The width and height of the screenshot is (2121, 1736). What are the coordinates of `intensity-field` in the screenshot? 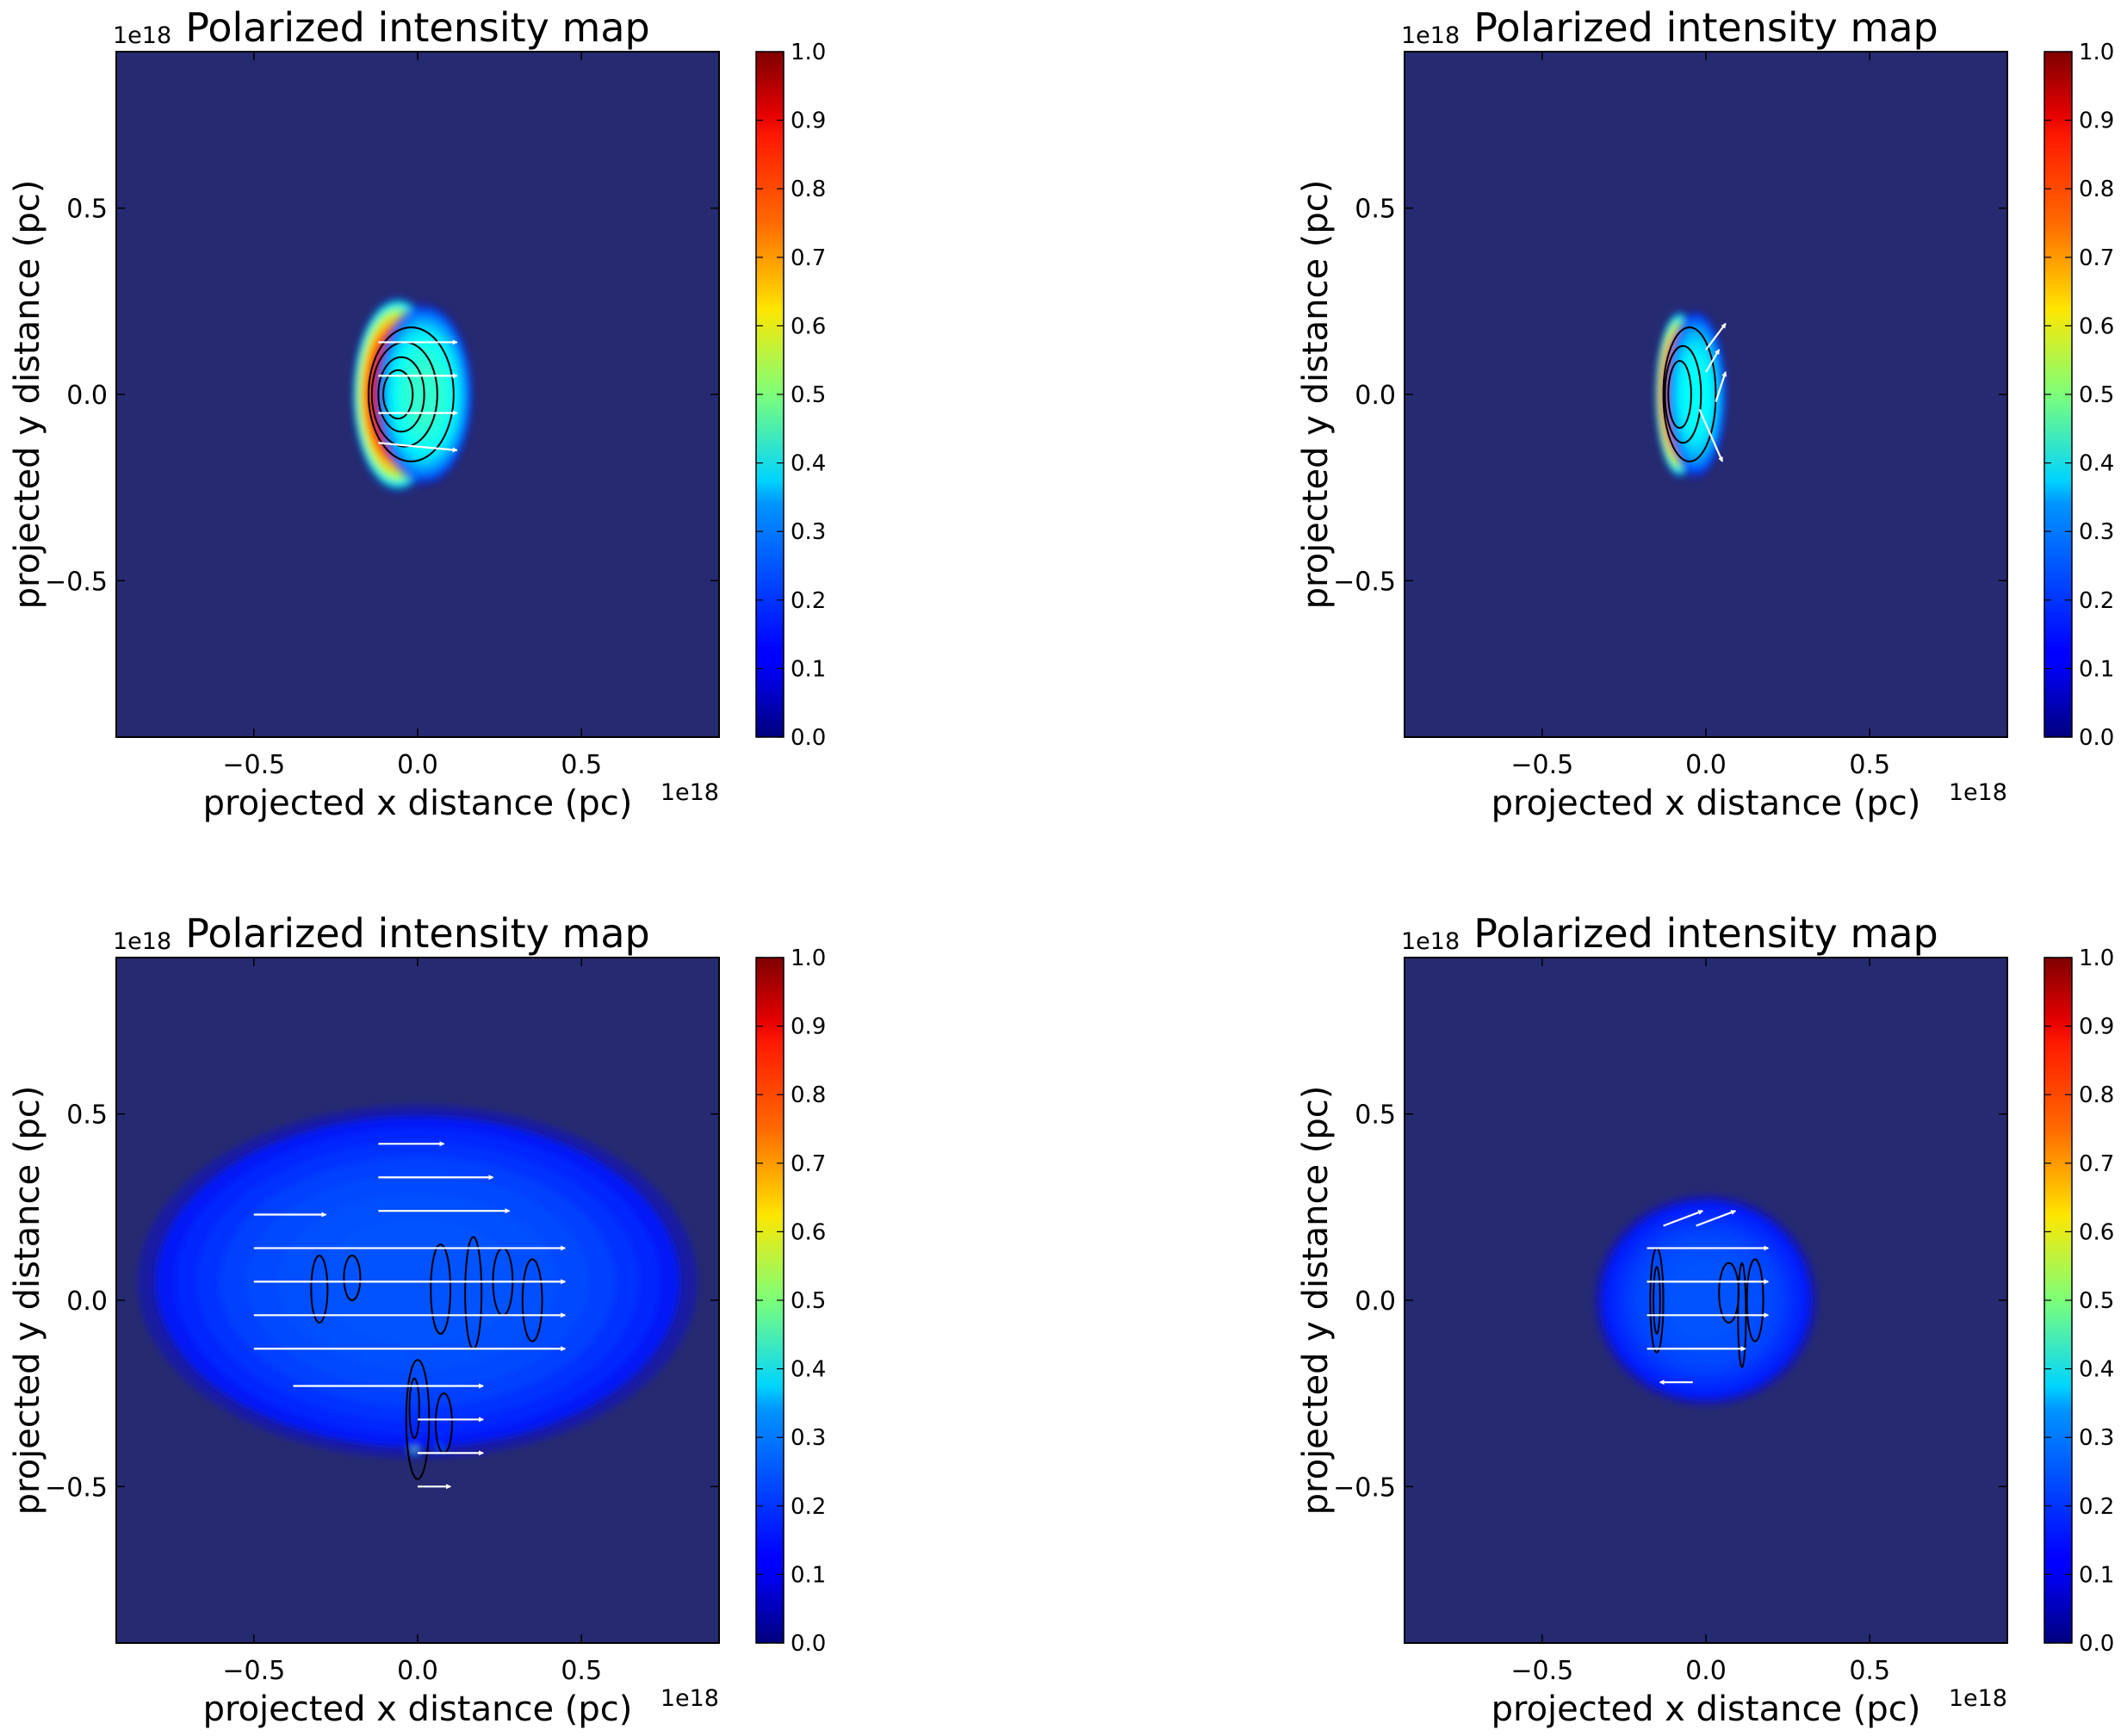 It's located at (1706, 1300).